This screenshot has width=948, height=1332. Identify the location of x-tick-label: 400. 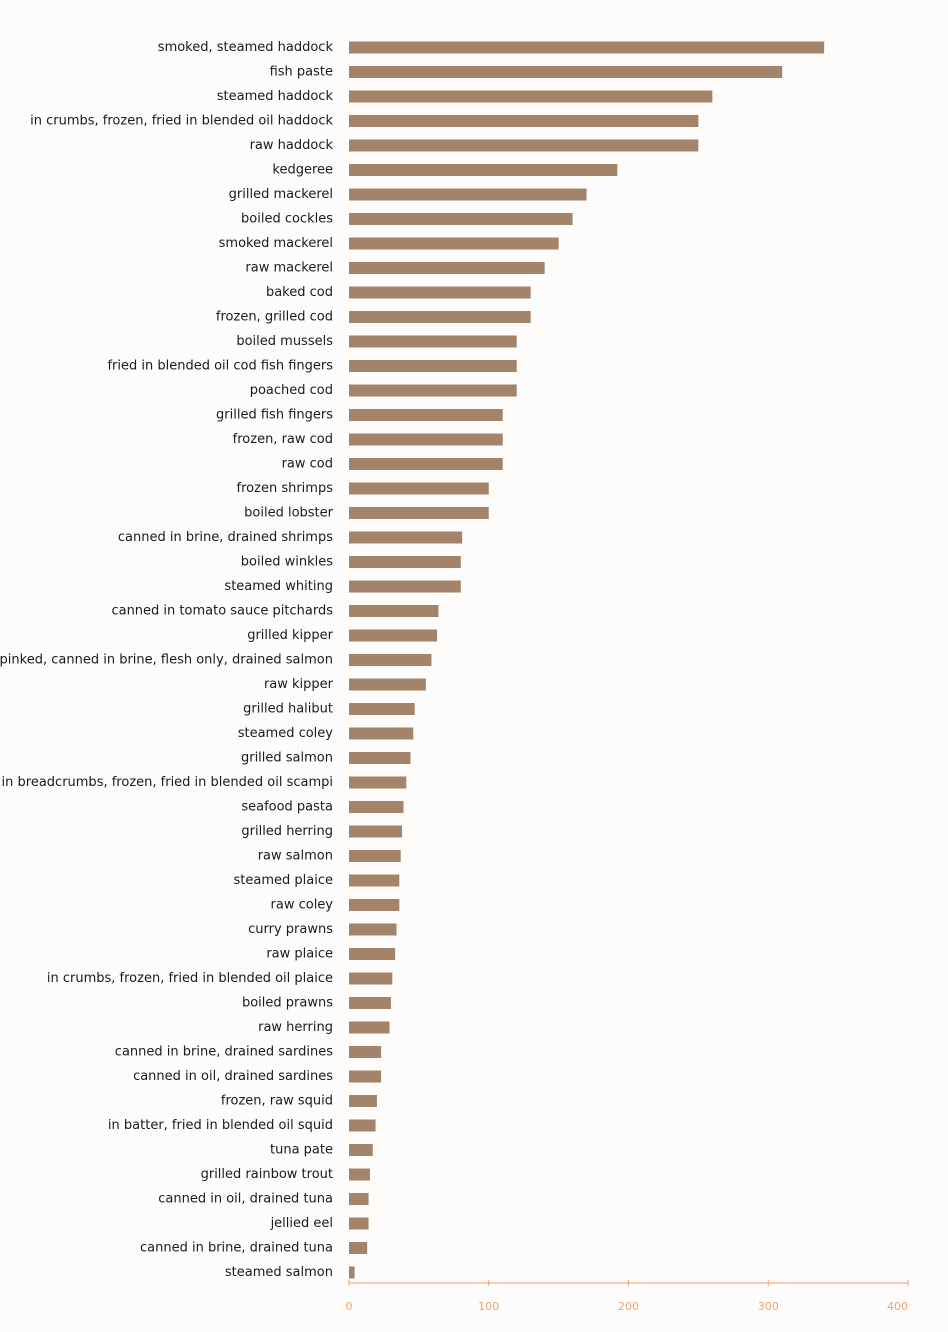
(897, 1306).